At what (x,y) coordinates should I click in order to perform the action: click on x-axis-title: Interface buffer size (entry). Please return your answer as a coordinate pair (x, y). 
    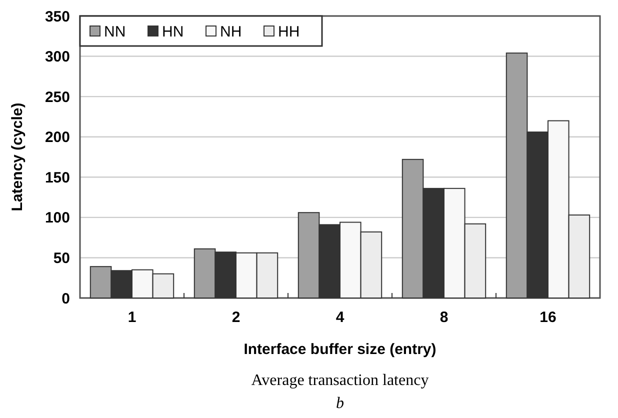
    Looking at the image, I should click on (340, 349).